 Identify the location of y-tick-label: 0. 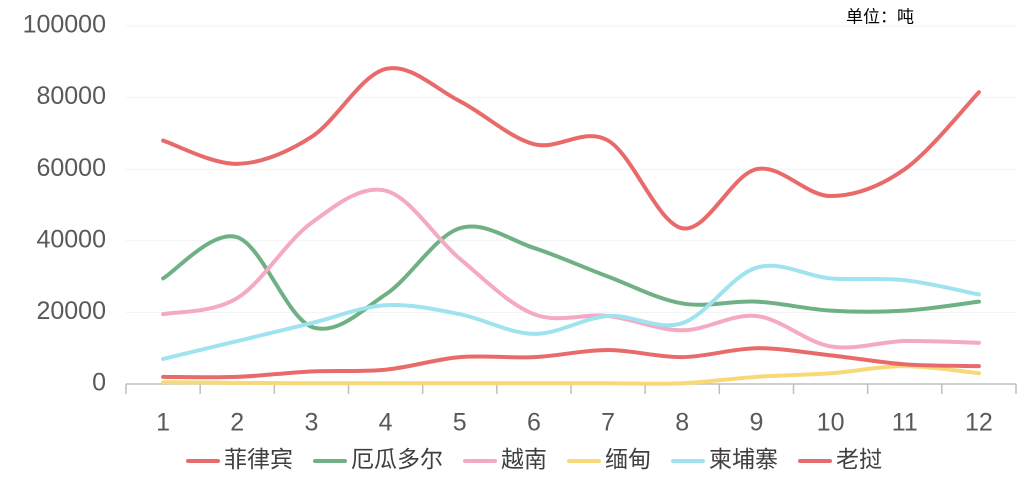
(99, 383).